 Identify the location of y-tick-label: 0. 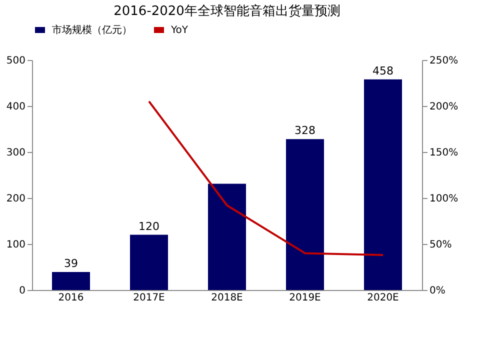
(22, 291).